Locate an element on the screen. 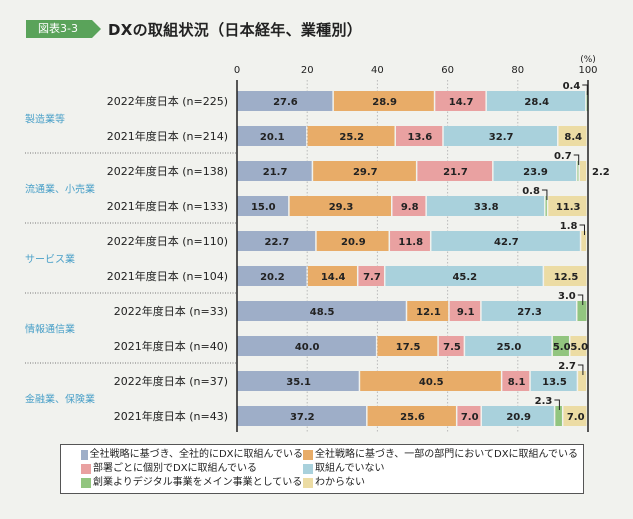 The width and height of the screenshot is (633, 519). data-label: 20.1 is located at coordinates (272, 137).